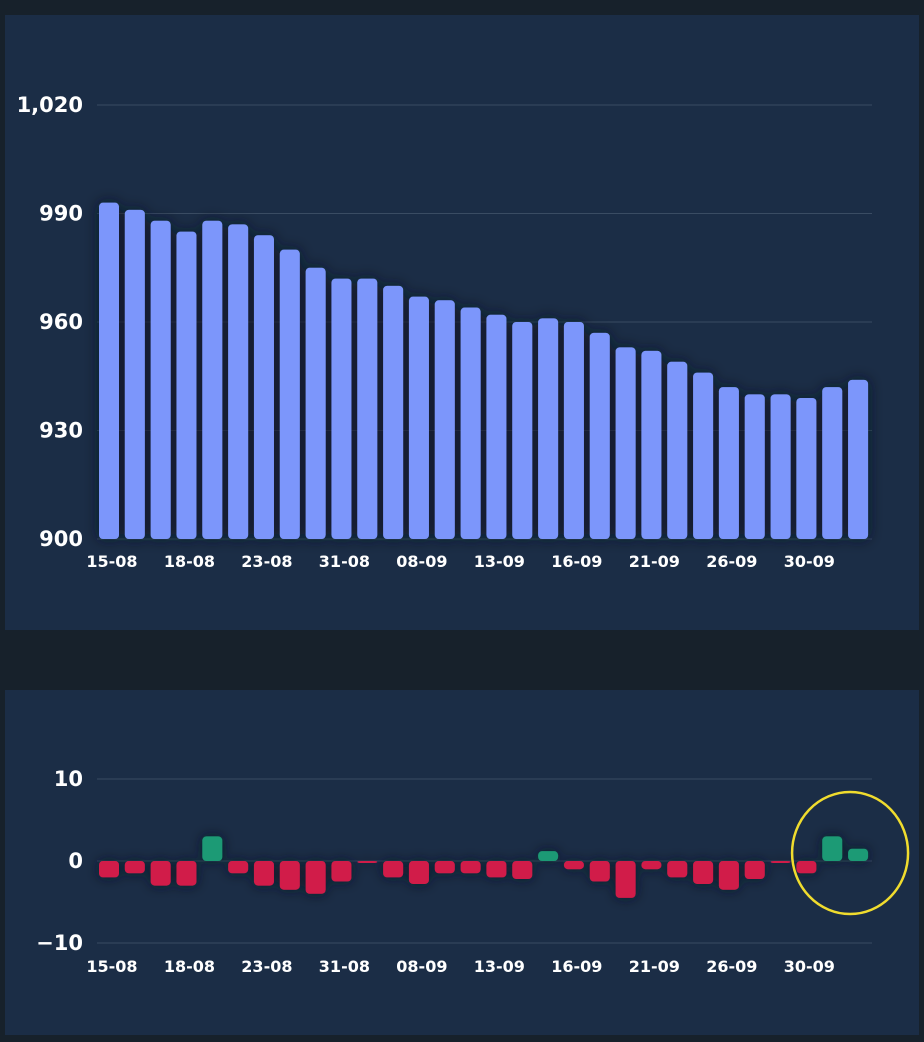  Describe the element at coordinates (576, 966) in the screenshot. I see `change-x-tick-label: 16-09` at that location.